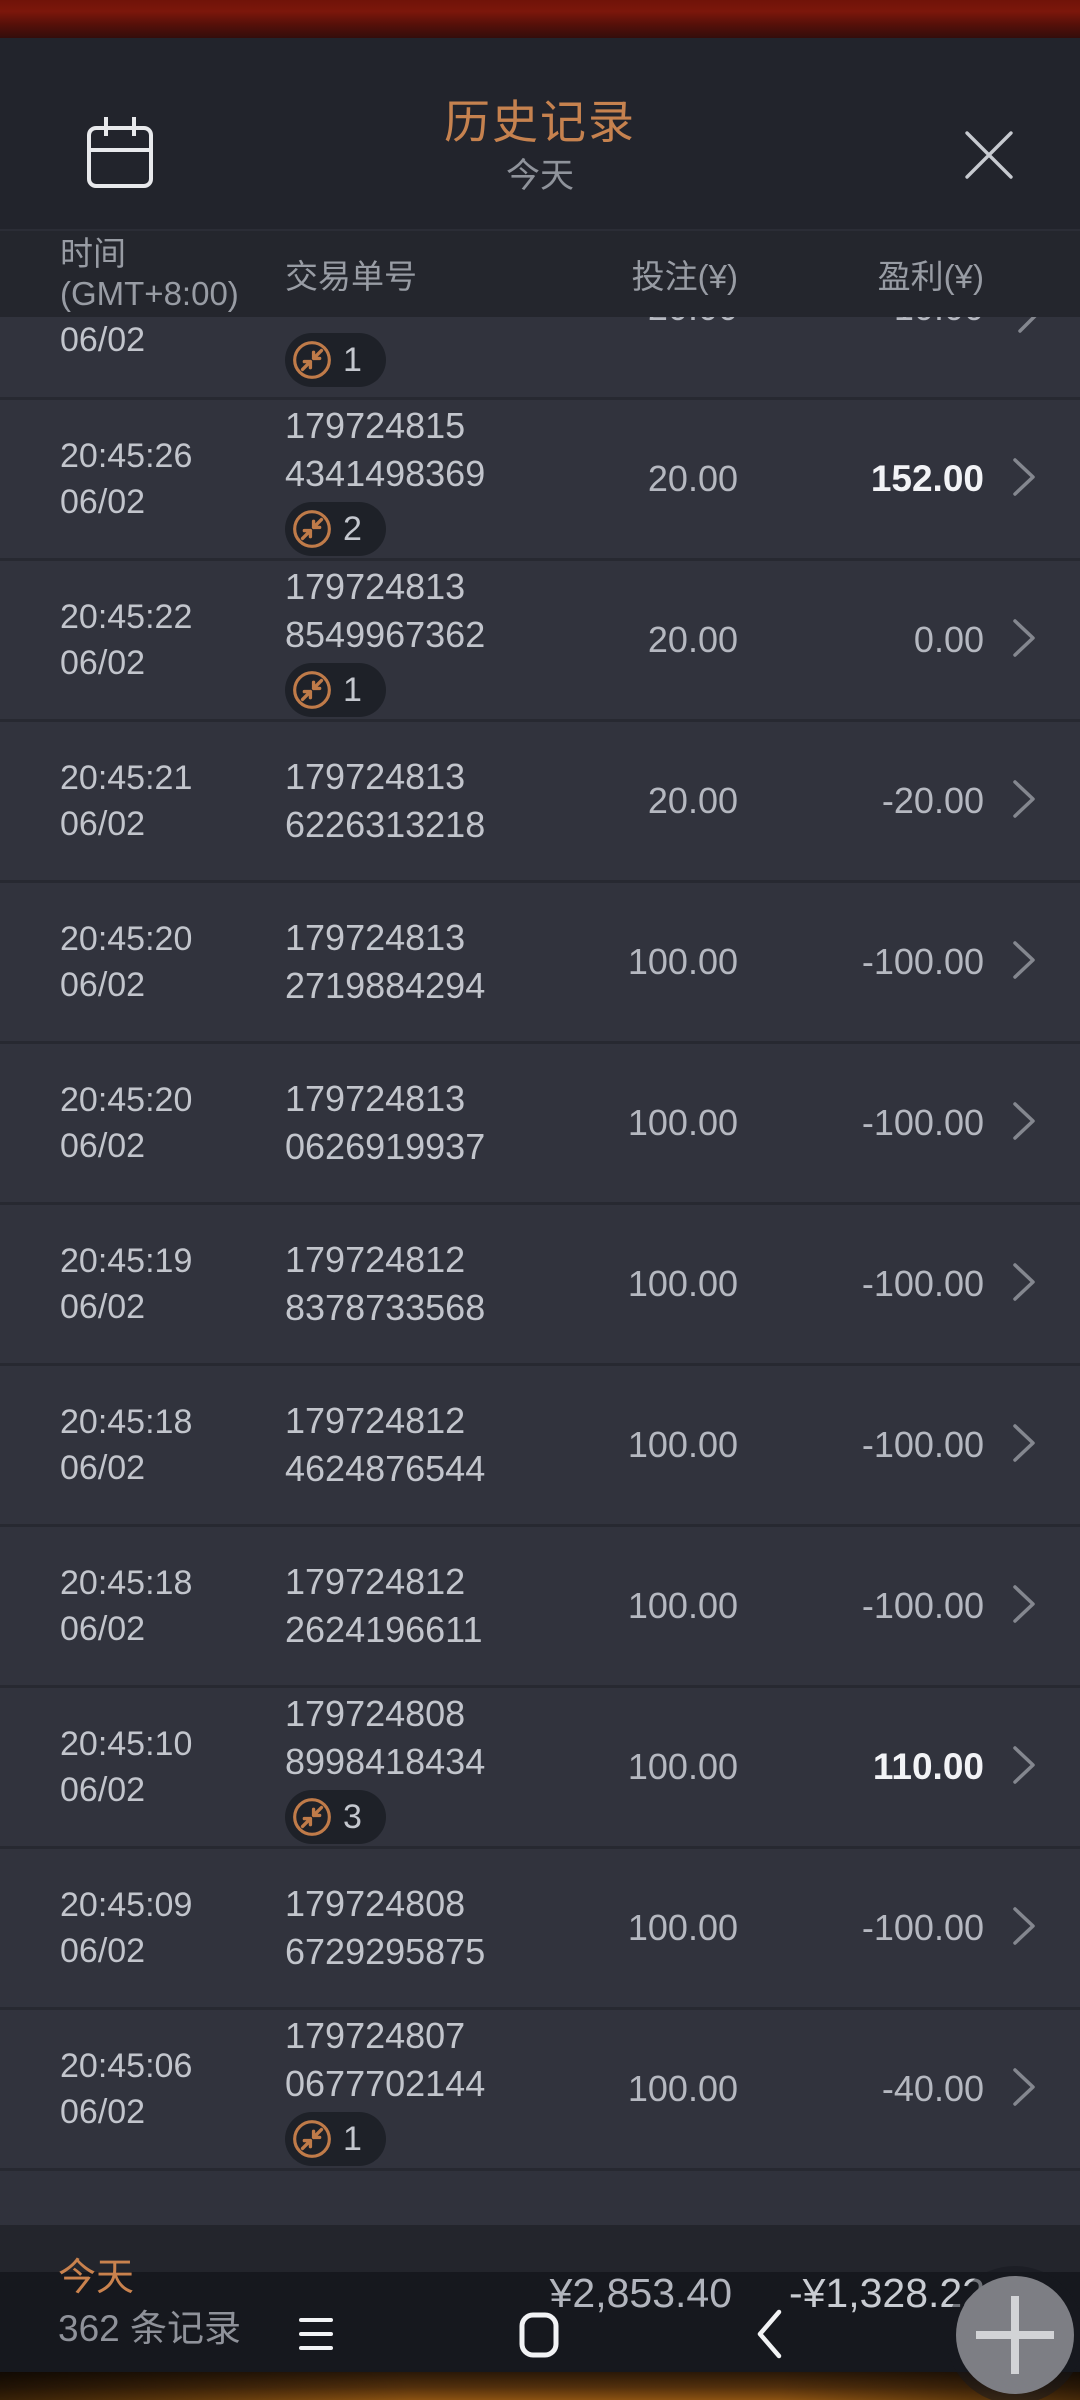 The width and height of the screenshot is (1080, 2400). I want to click on row-order-block: 179724815 4341498369 2, so click(453, 479).